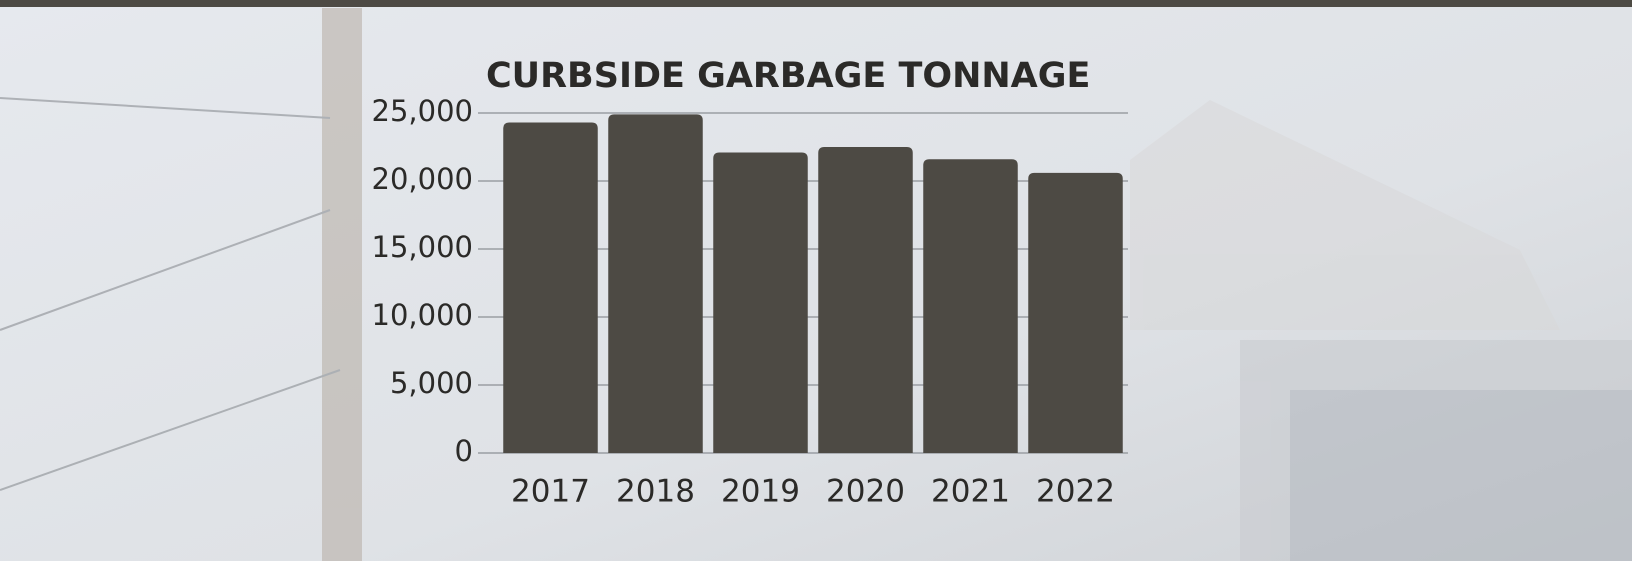 The height and width of the screenshot is (561, 1632). Describe the element at coordinates (422, 179) in the screenshot. I see `y-tick-label: 20,000` at that location.